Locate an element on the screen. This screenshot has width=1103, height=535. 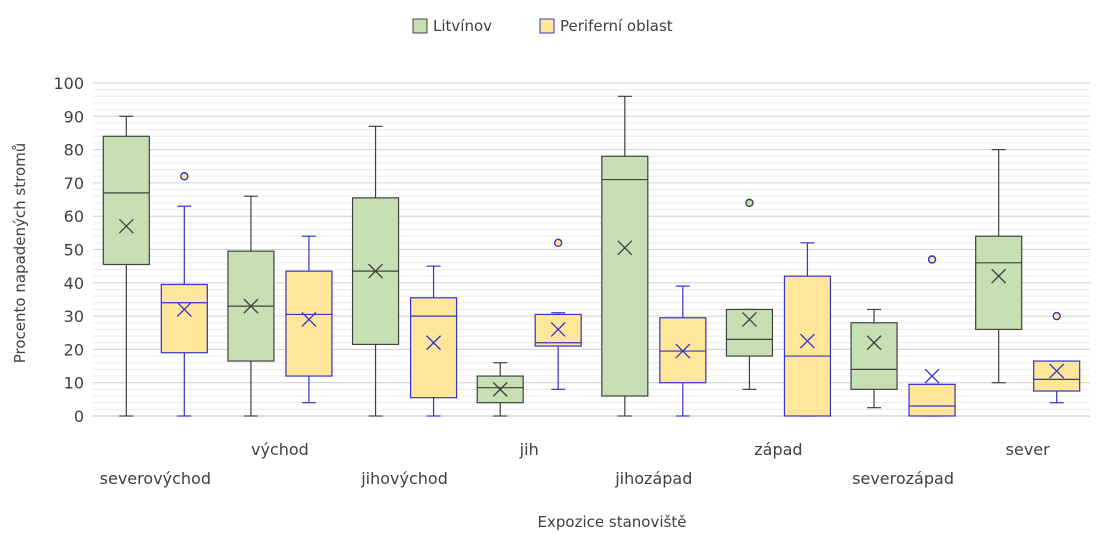
x-category-label: východ is located at coordinates (280, 449).